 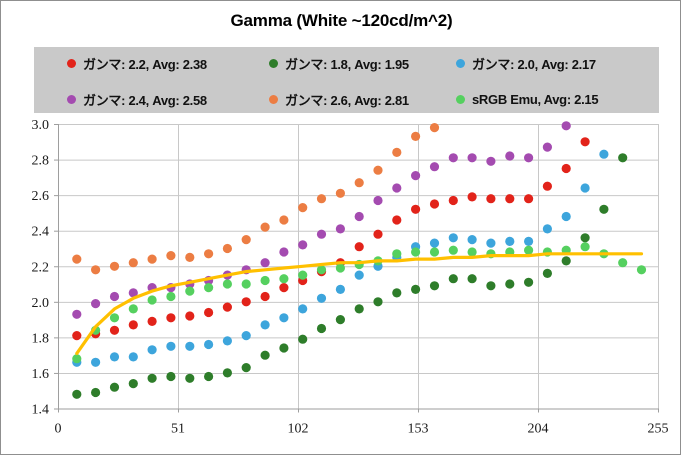 I want to click on legend-item-6: sRGB Emu, Avg: 2.15, so click(x=527, y=99).